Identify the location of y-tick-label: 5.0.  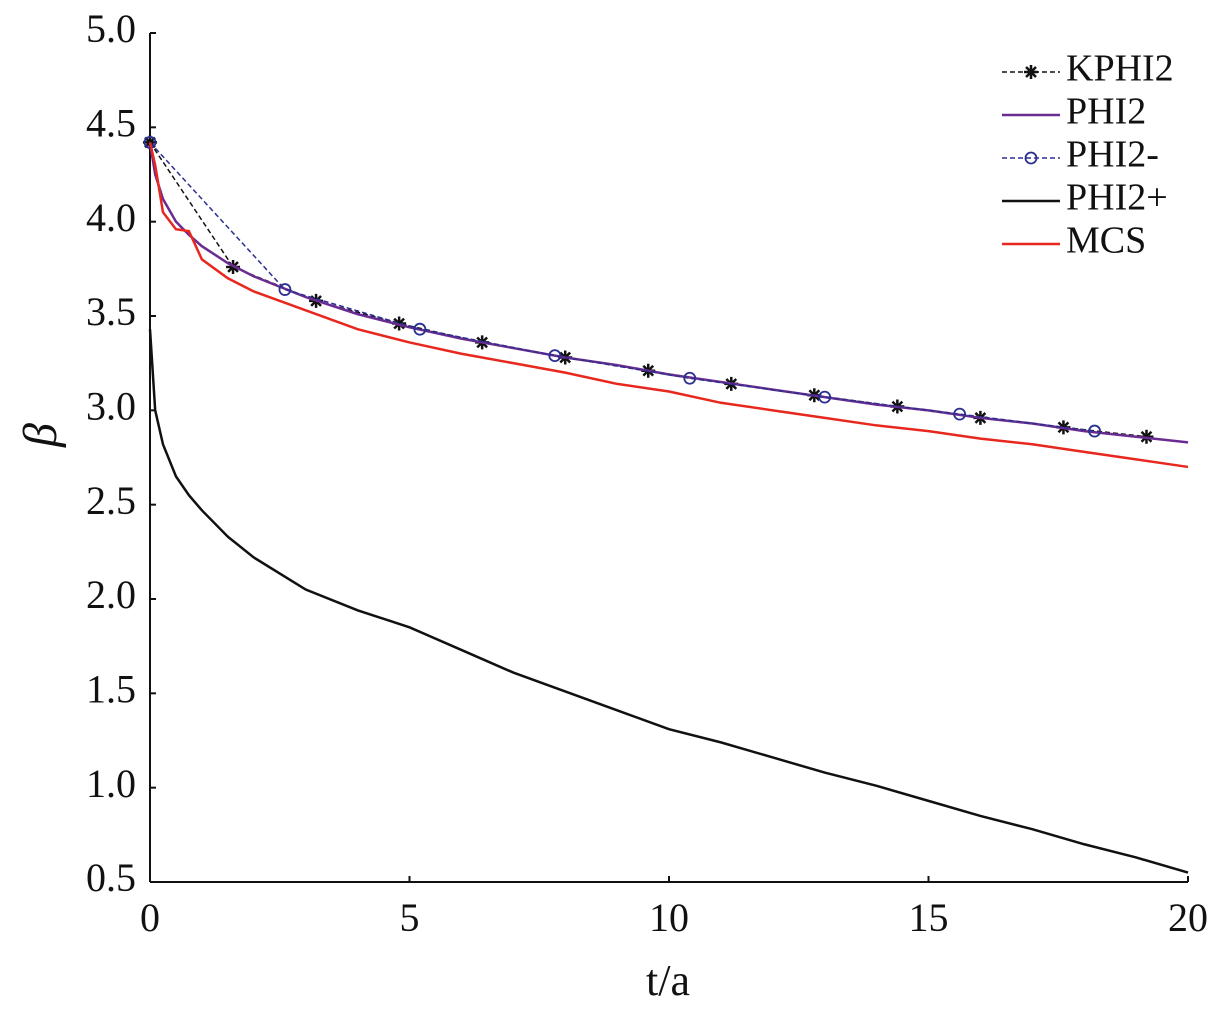
(111, 28).